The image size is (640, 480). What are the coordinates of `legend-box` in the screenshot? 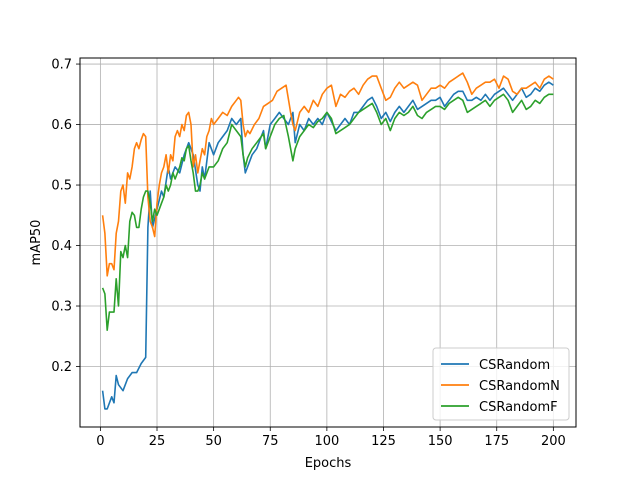 It's located at (501, 384).